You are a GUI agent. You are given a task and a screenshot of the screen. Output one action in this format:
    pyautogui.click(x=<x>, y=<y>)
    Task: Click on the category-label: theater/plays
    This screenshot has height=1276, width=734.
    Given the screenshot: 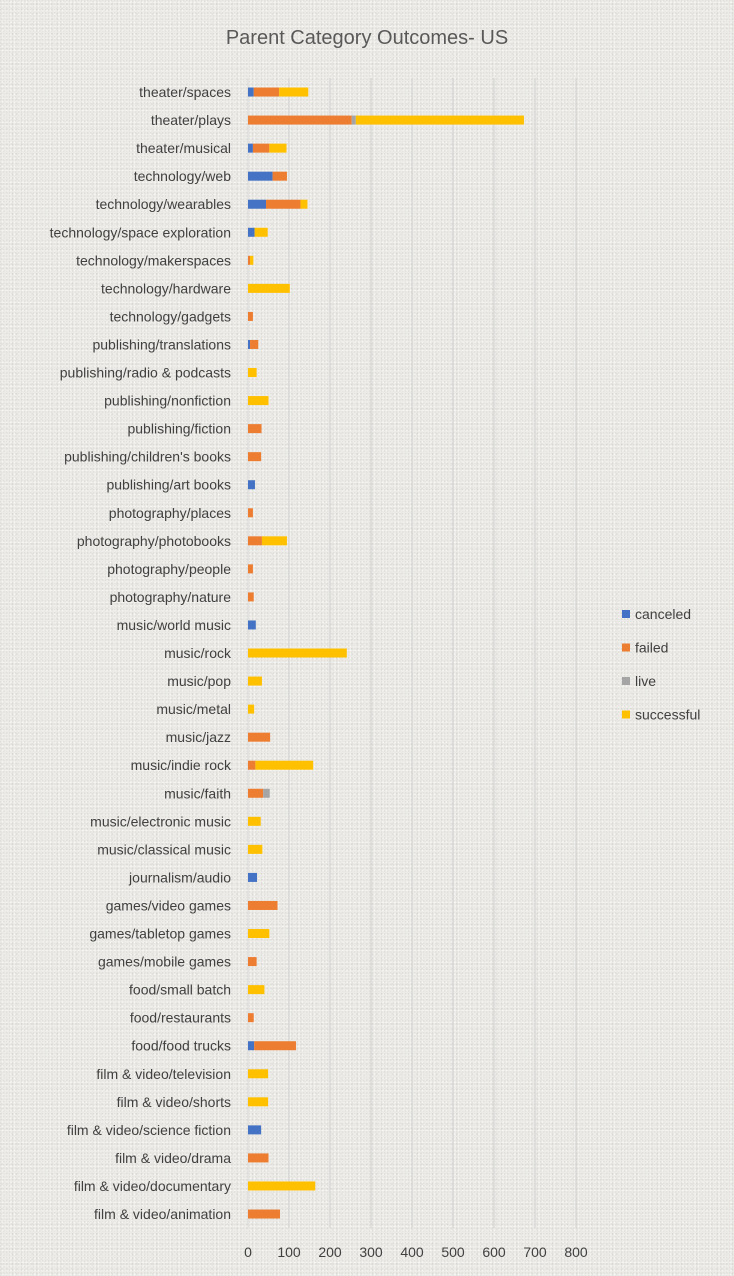 What is the action you would take?
    pyautogui.click(x=191, y=120)
    